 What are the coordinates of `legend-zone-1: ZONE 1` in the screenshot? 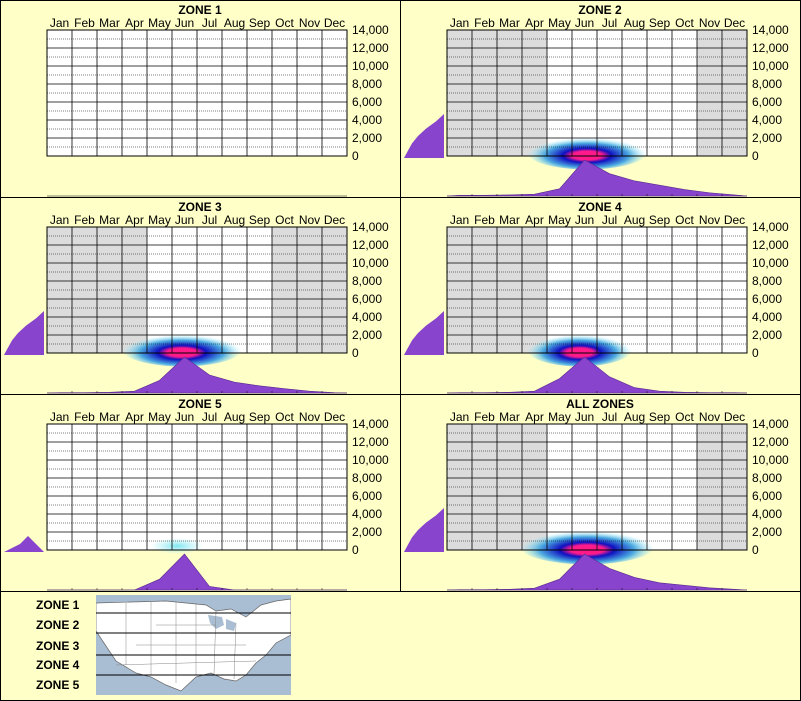 It's located at (58, 605).